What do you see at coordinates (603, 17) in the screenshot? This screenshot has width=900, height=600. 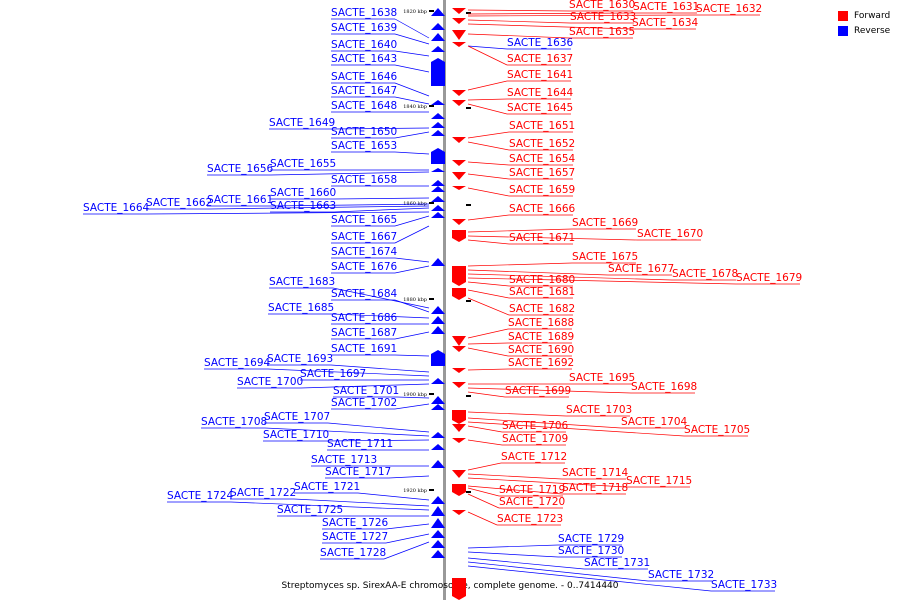 I see `gene-label-sacte-1633: SACTE_1633` at bounding box center [603, 17].